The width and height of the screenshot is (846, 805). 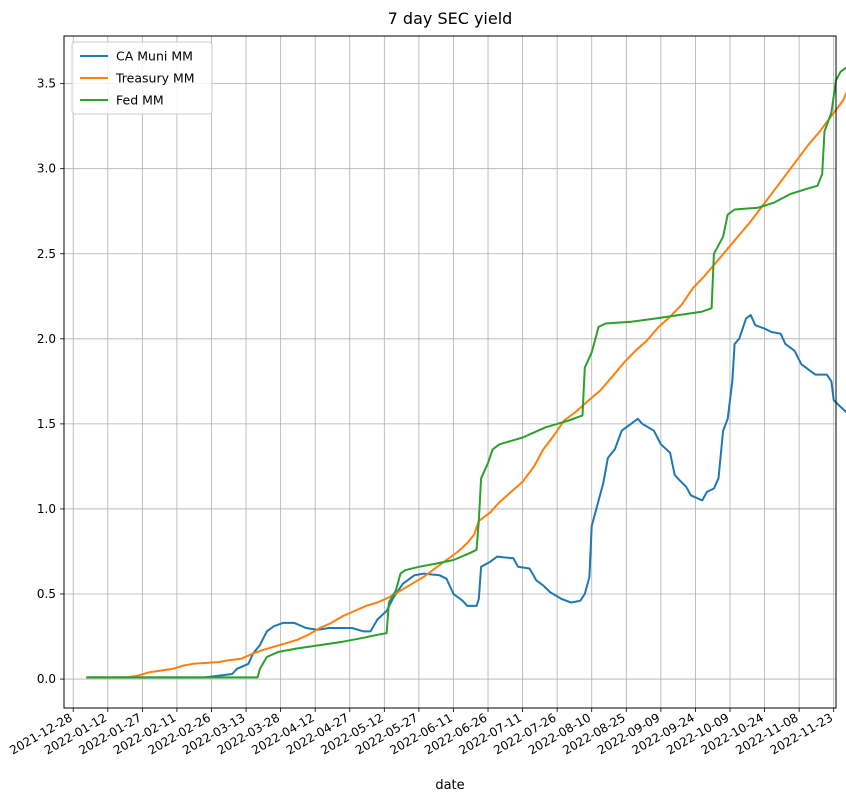 I want to click on y-tick-label: 0.5, so click(x=46, y=594).